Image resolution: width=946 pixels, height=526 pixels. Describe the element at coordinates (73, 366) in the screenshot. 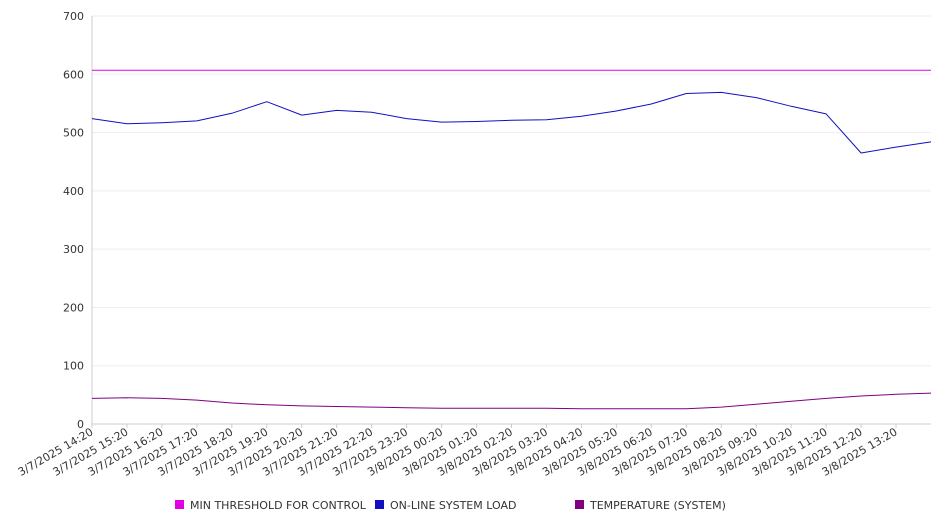

I see `y-tick-label: 100` at that location.